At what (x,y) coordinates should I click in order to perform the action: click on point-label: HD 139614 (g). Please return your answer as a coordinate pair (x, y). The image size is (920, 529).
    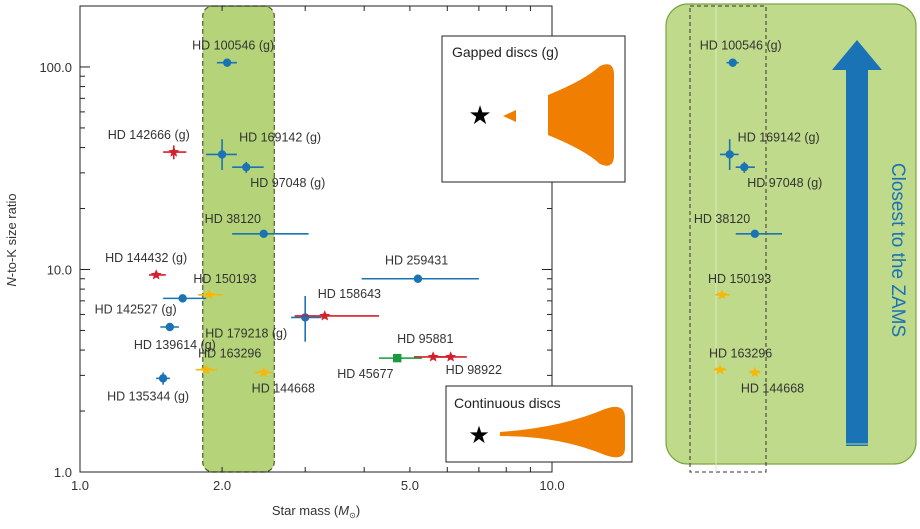
    Looking at the image, I should click on (175, 345).